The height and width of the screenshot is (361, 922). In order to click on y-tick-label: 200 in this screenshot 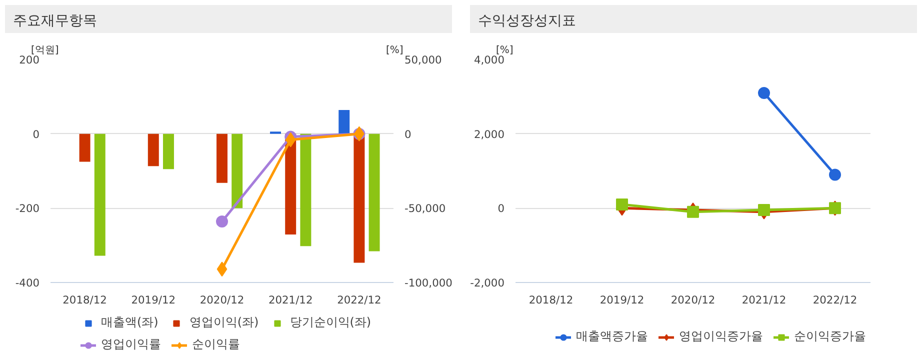, I will do `click(29, 60)`.